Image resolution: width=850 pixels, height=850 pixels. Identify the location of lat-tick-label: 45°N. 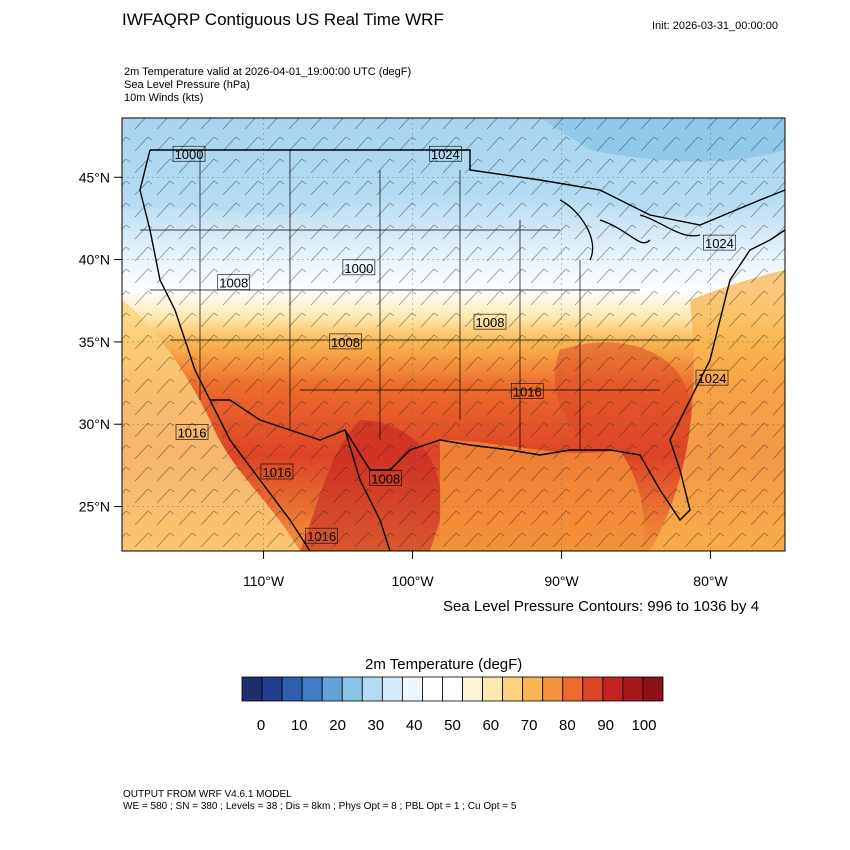
(94, 177).